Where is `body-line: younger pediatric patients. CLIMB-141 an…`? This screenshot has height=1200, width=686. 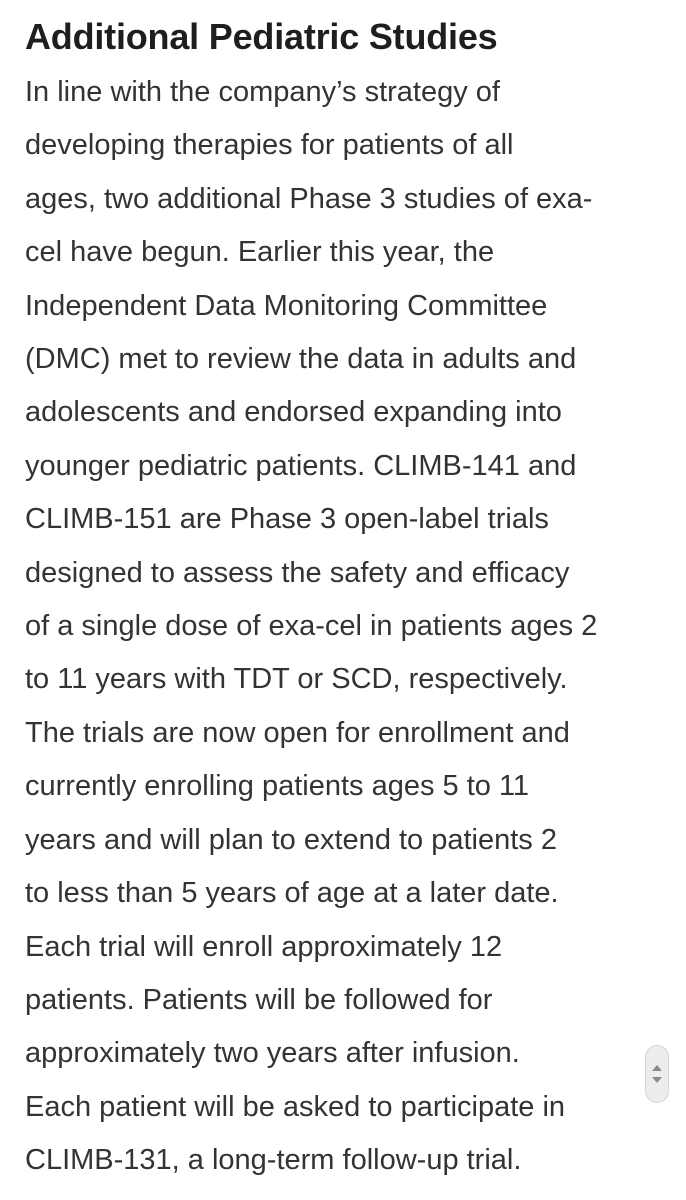 body-line: younger pediatric patients. CLIMB-141 an… is located at coordinates (301, 465).